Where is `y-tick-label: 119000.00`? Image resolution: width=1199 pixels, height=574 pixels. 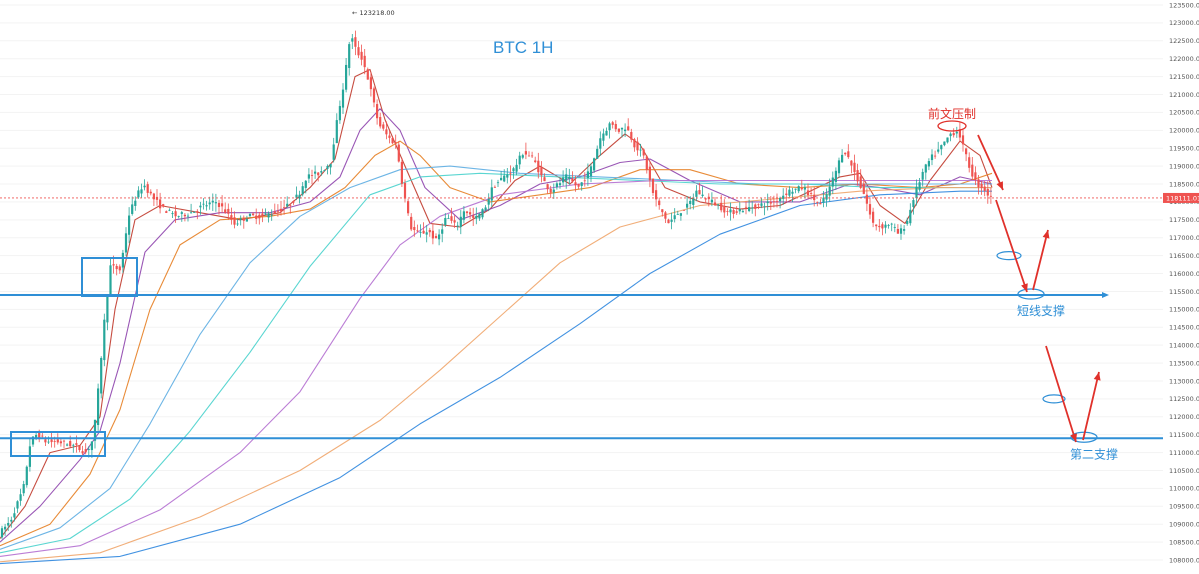
y-tick-label: 119000.00 is located at coordinates (1184, 166).